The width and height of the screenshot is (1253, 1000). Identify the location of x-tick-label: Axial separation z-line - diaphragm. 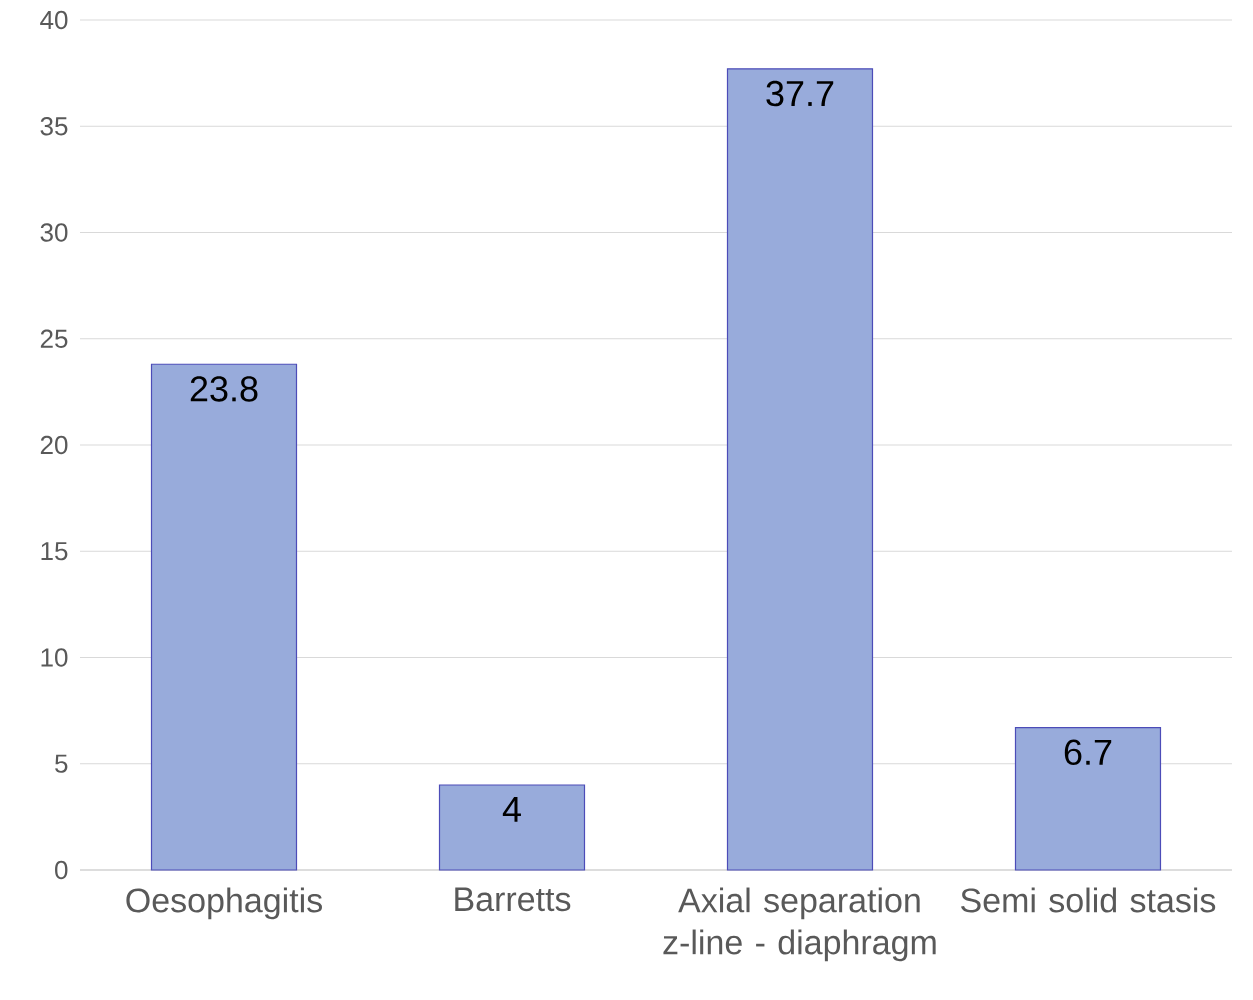
(799, 924).